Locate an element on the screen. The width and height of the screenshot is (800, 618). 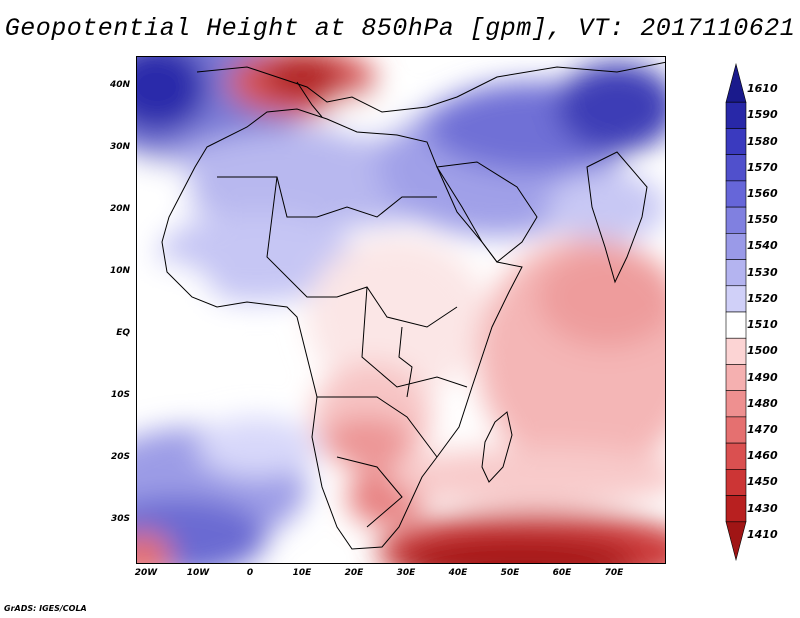
lat-label: EQ is located at coordinates (123, 333).